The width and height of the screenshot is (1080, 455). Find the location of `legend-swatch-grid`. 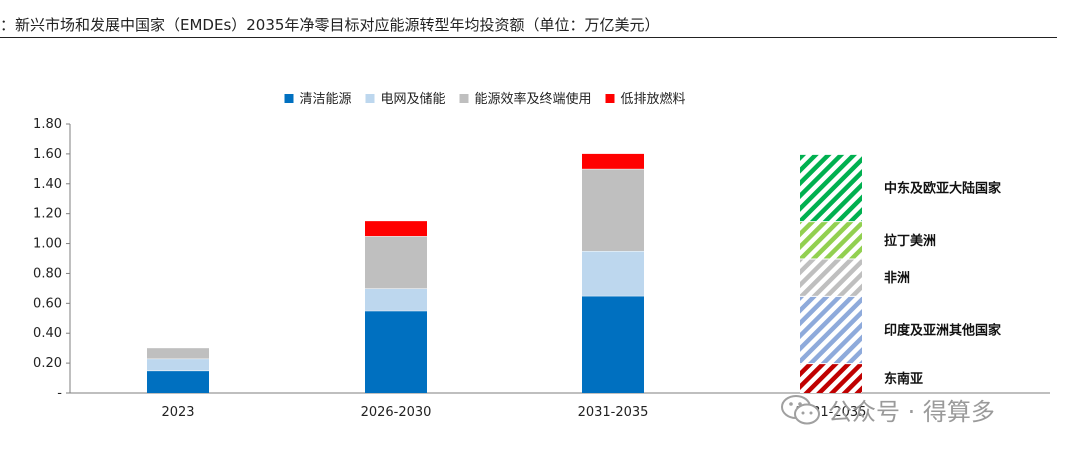

legend-swatch-grid is located at coordinates (370, 98).